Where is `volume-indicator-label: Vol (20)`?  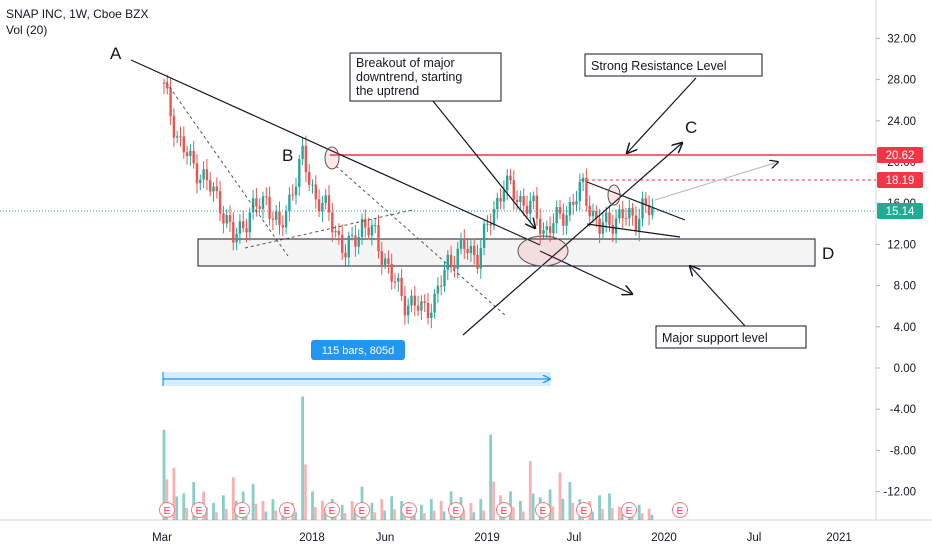 volume-indicator-label: Vol (20) is located at coordinates (27, 30).